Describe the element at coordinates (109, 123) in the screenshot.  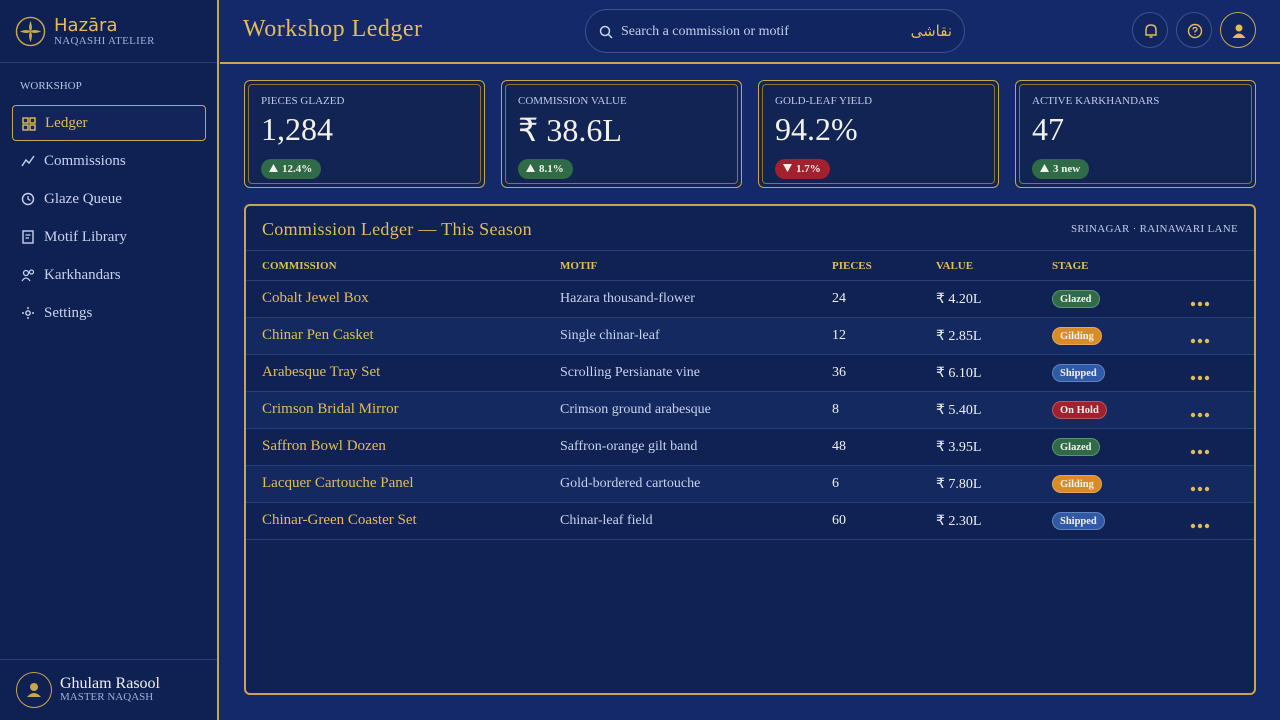
I see `nav-item: Ledger` at that location.